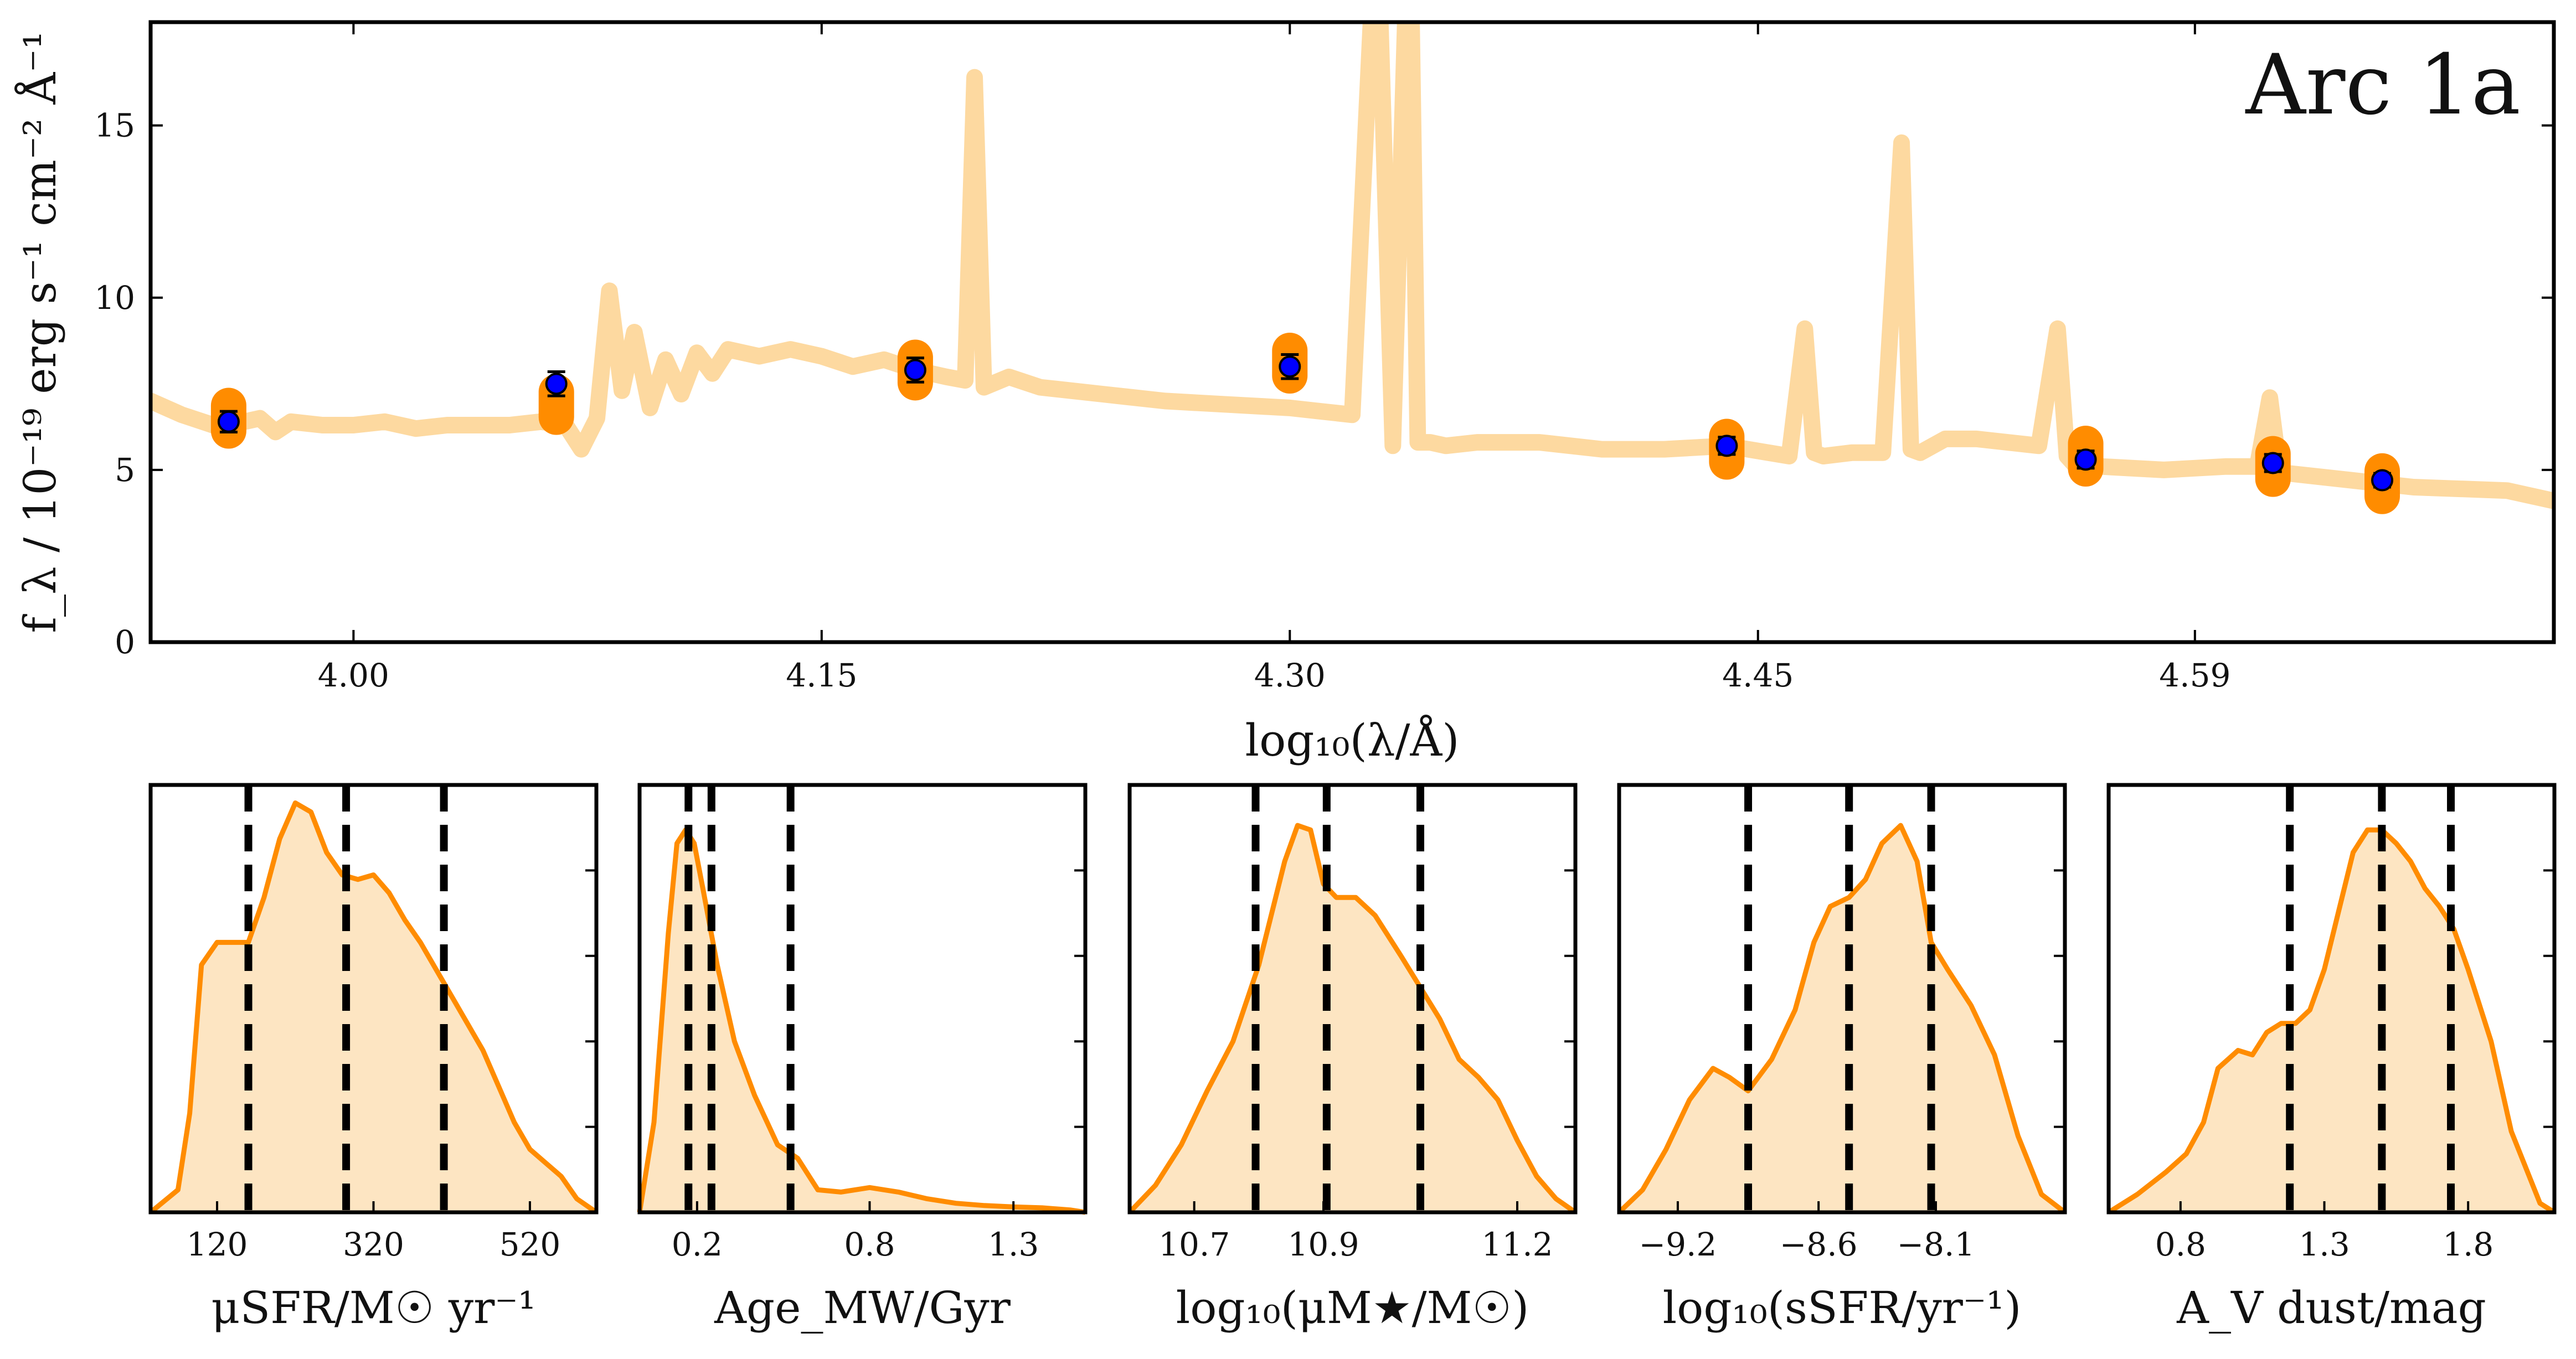  What do you see at coordinates (217, 1244) in the screenshot?
I see `posterior-x-tick-label: 120` at bounding box center [217, 1244].